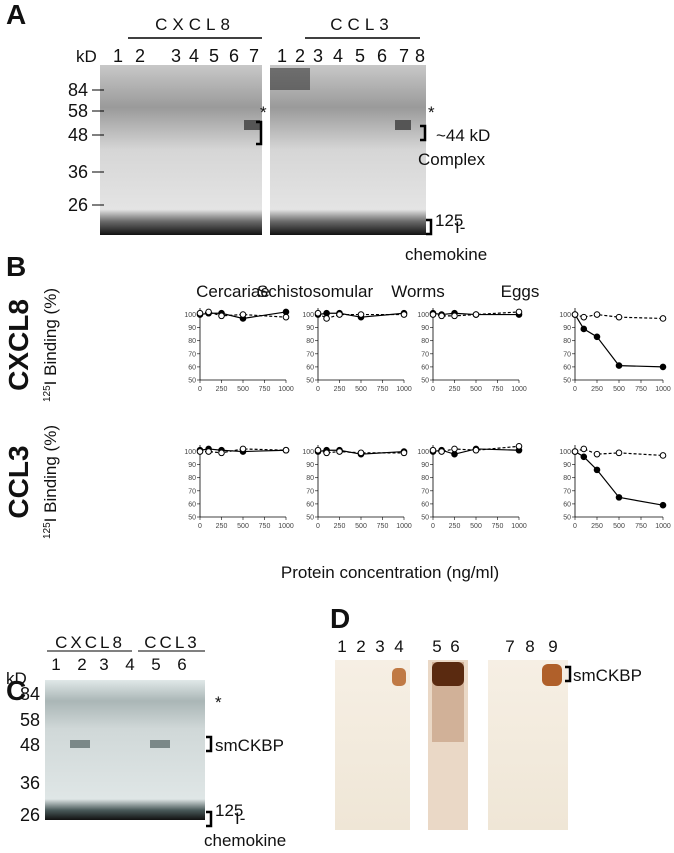 This screenshot has width=674, height=853. Describe the element at coordinates (418, 291) in the screenshot. I see `column-title: Worms` at that location.